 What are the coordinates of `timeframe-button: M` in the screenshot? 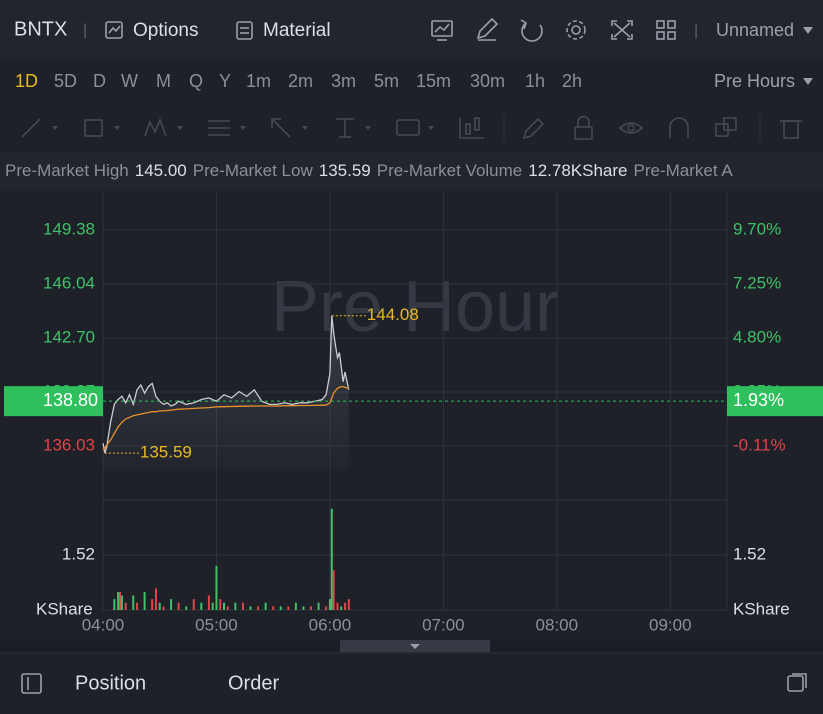 It's located at (163, 81).